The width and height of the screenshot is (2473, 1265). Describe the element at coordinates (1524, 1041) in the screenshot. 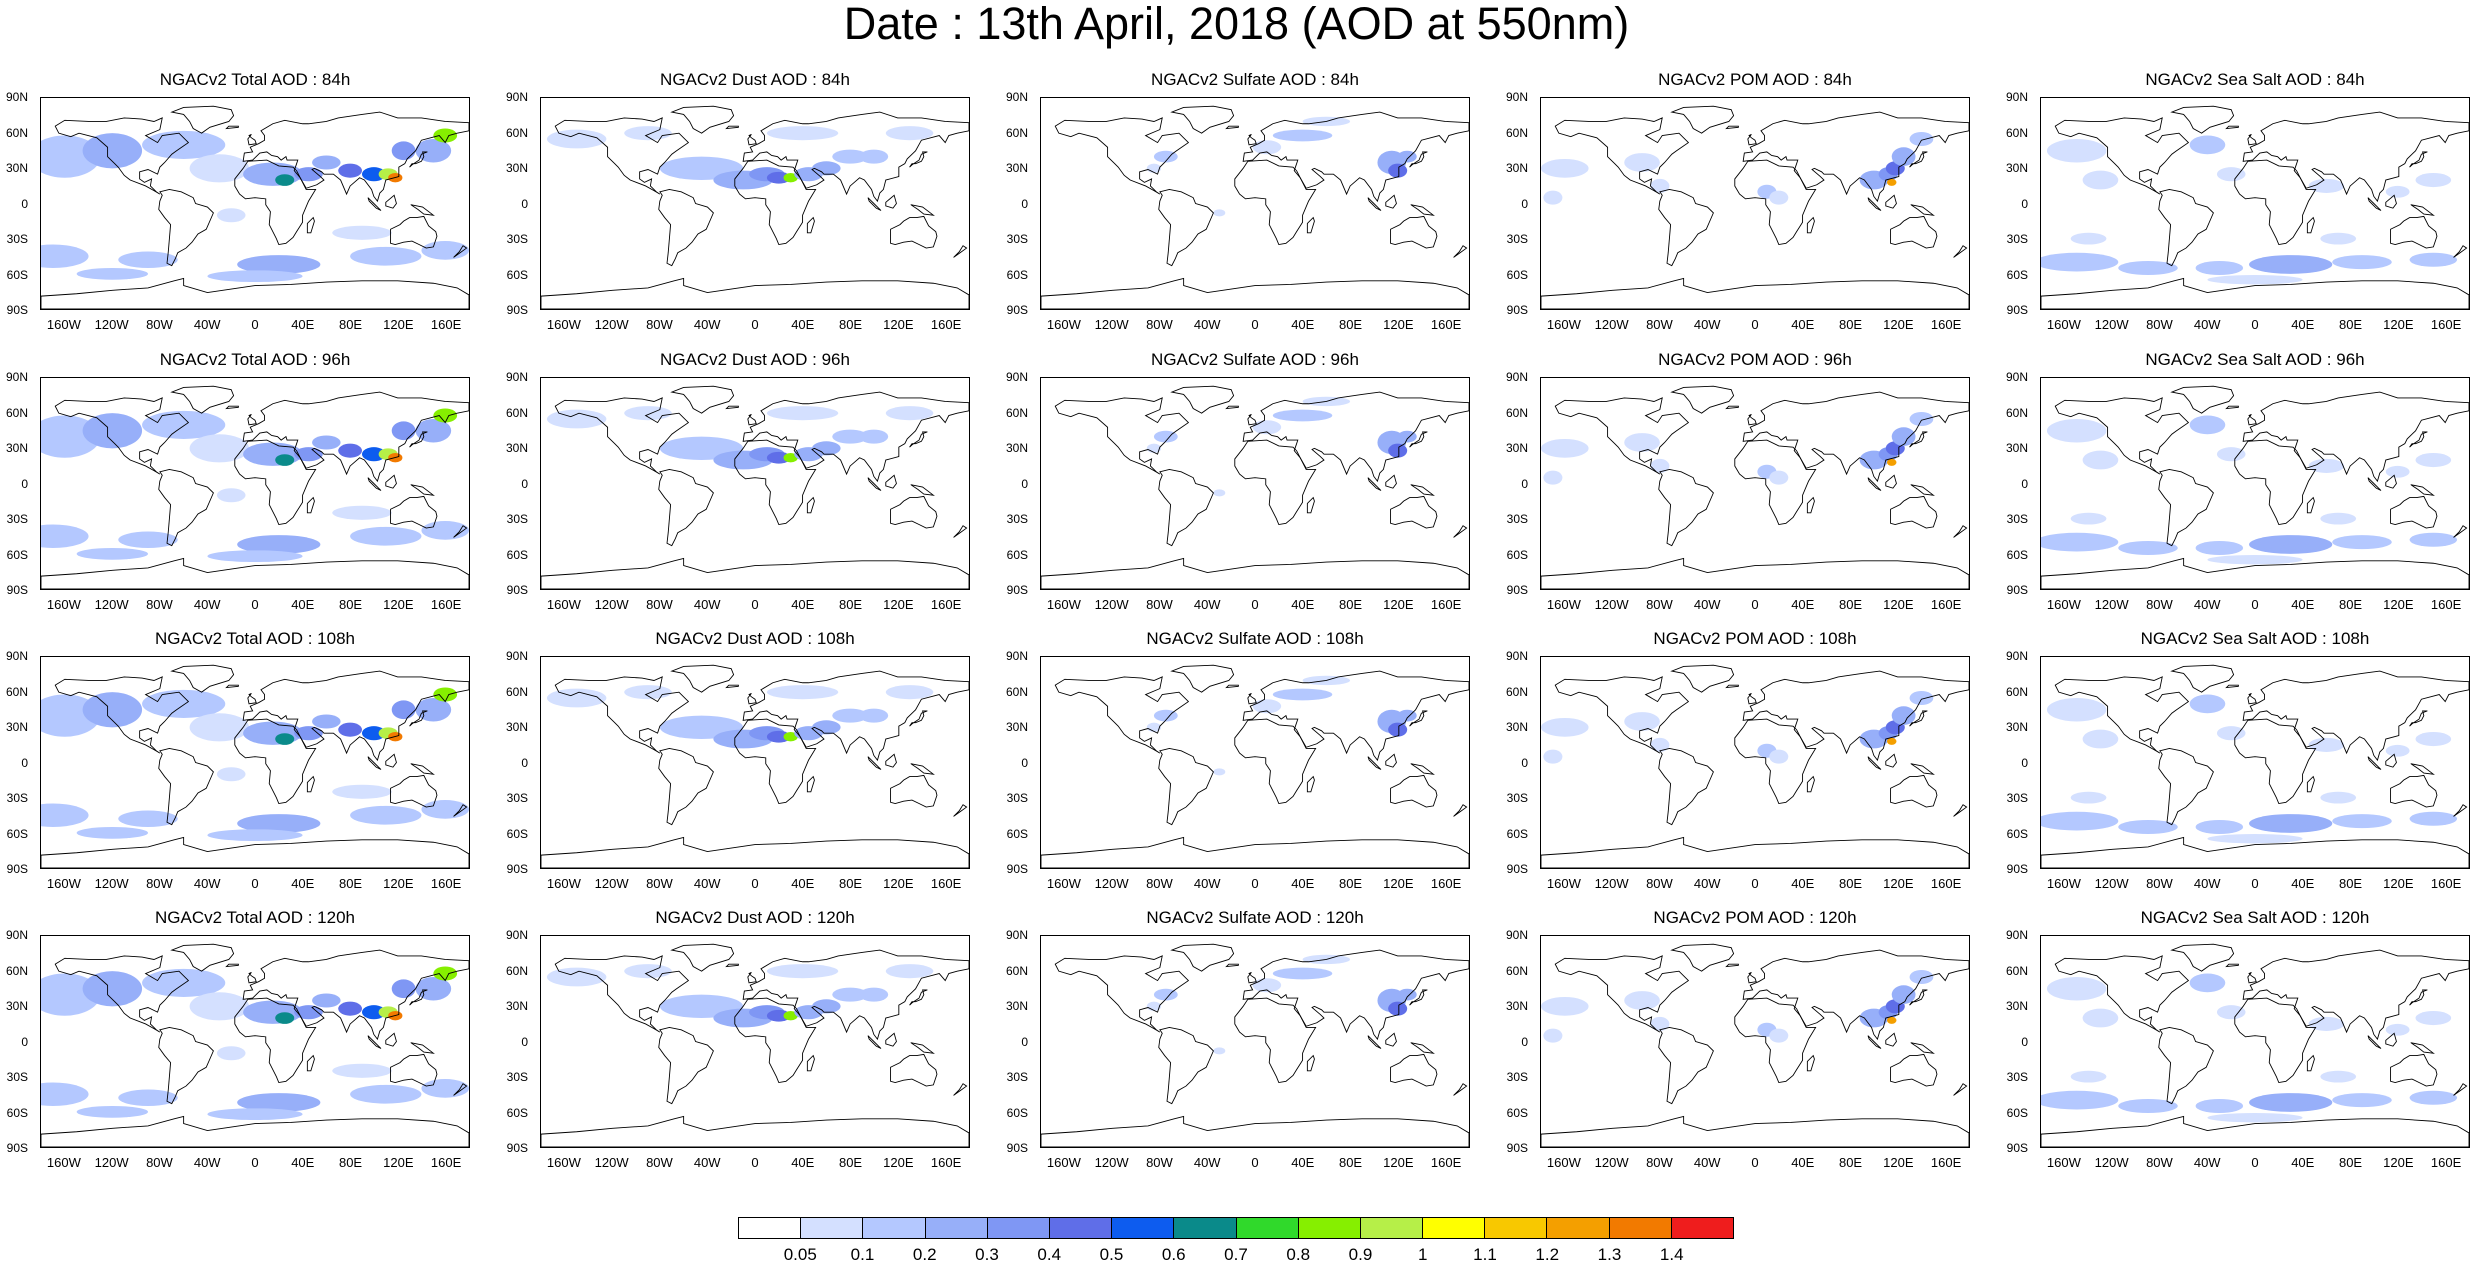

I see `latitude-tick-label: 0` at that location.